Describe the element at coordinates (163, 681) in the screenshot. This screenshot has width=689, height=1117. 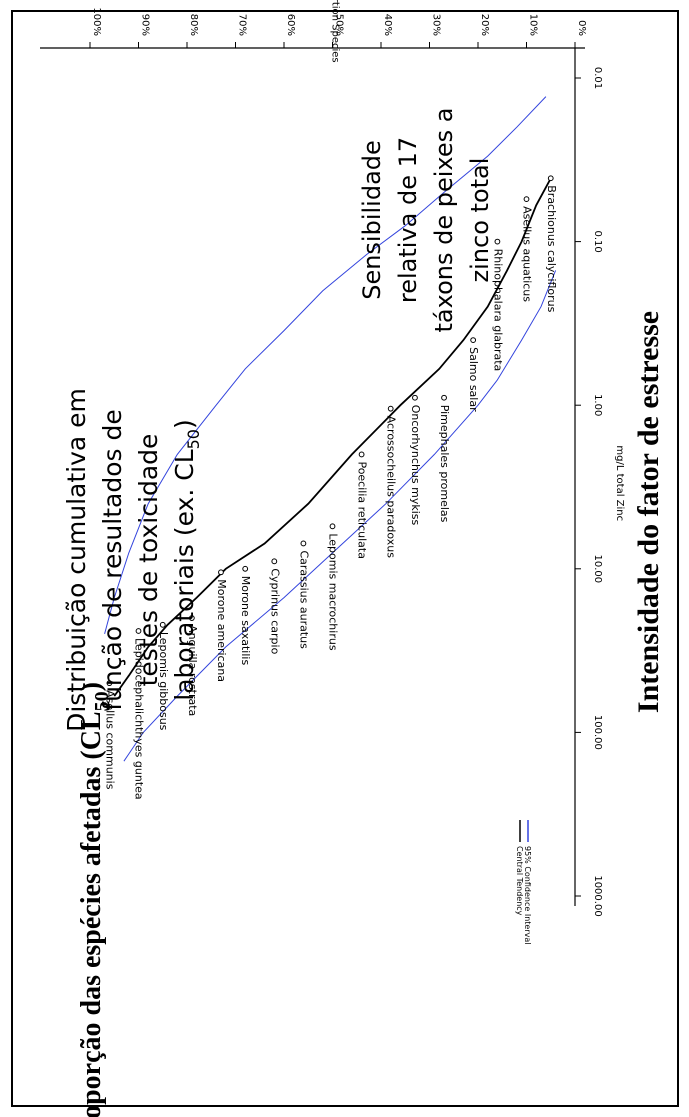
I see `point-label: Lepomis gibbosus` at that location.